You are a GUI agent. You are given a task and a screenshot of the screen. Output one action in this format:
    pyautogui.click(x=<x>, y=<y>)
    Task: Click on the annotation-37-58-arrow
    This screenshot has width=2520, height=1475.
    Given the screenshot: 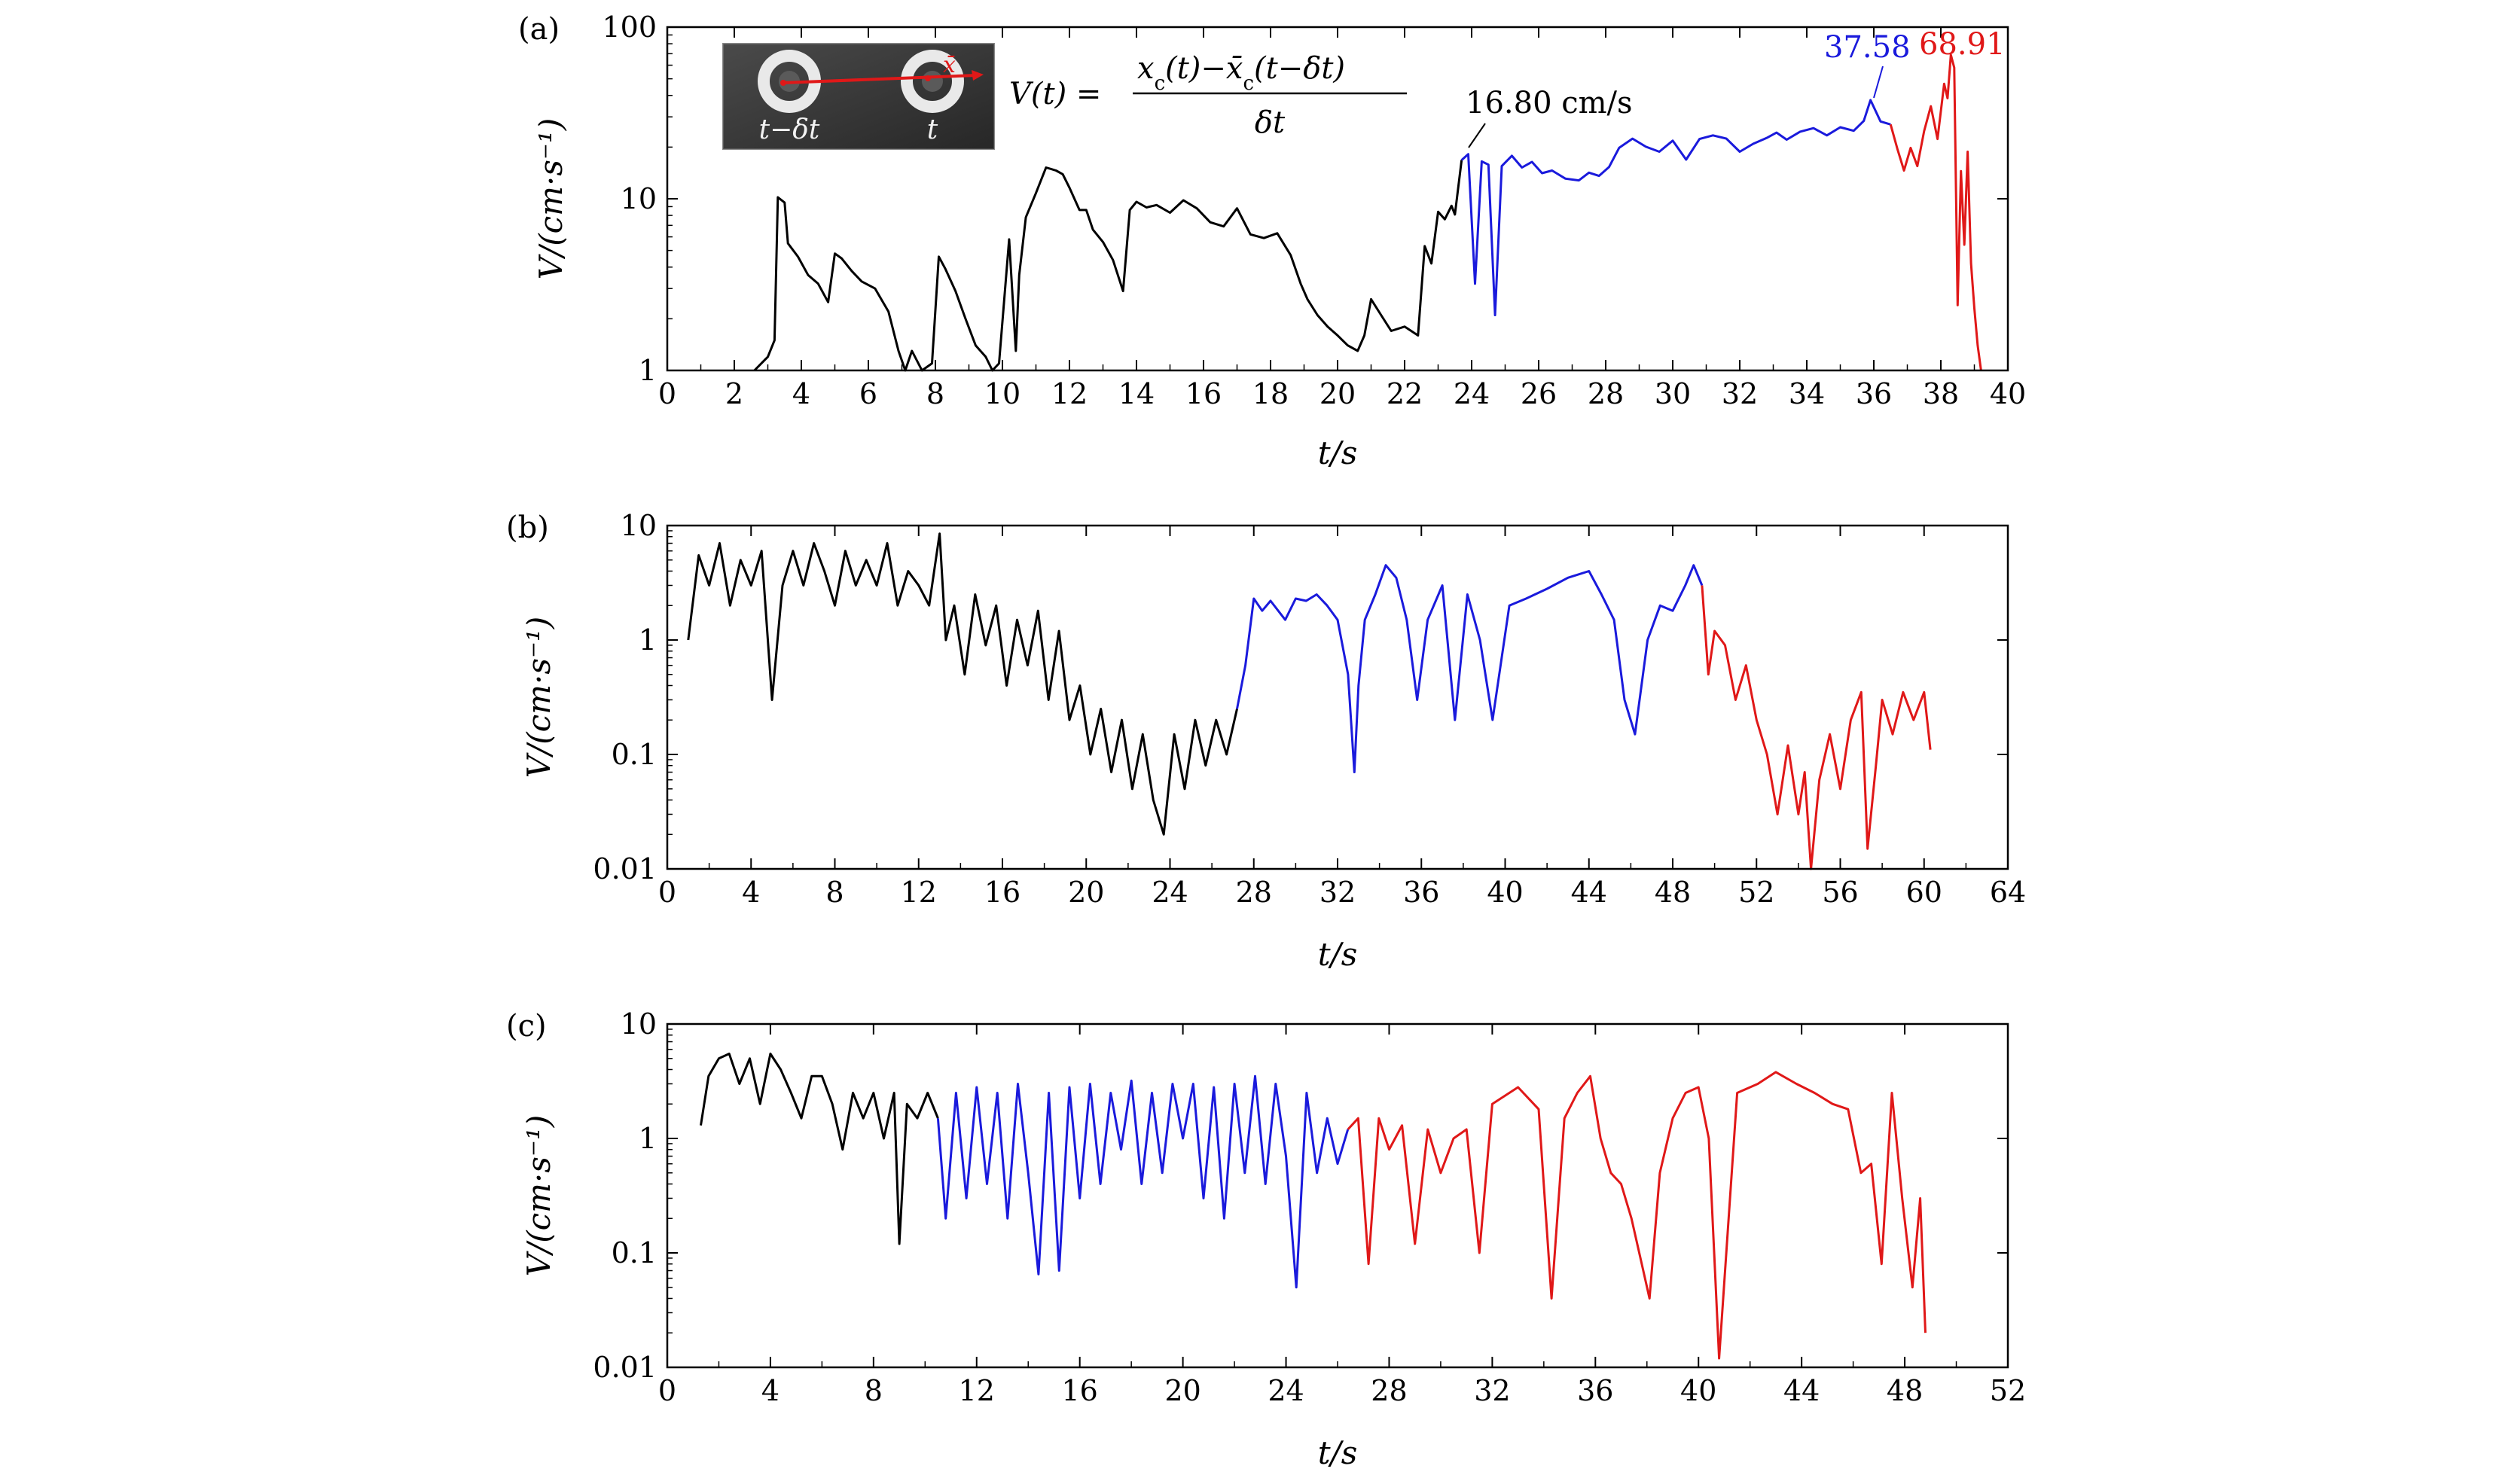 What is the action you would take?
    pyautogui.click(x=1878, y=82)
    